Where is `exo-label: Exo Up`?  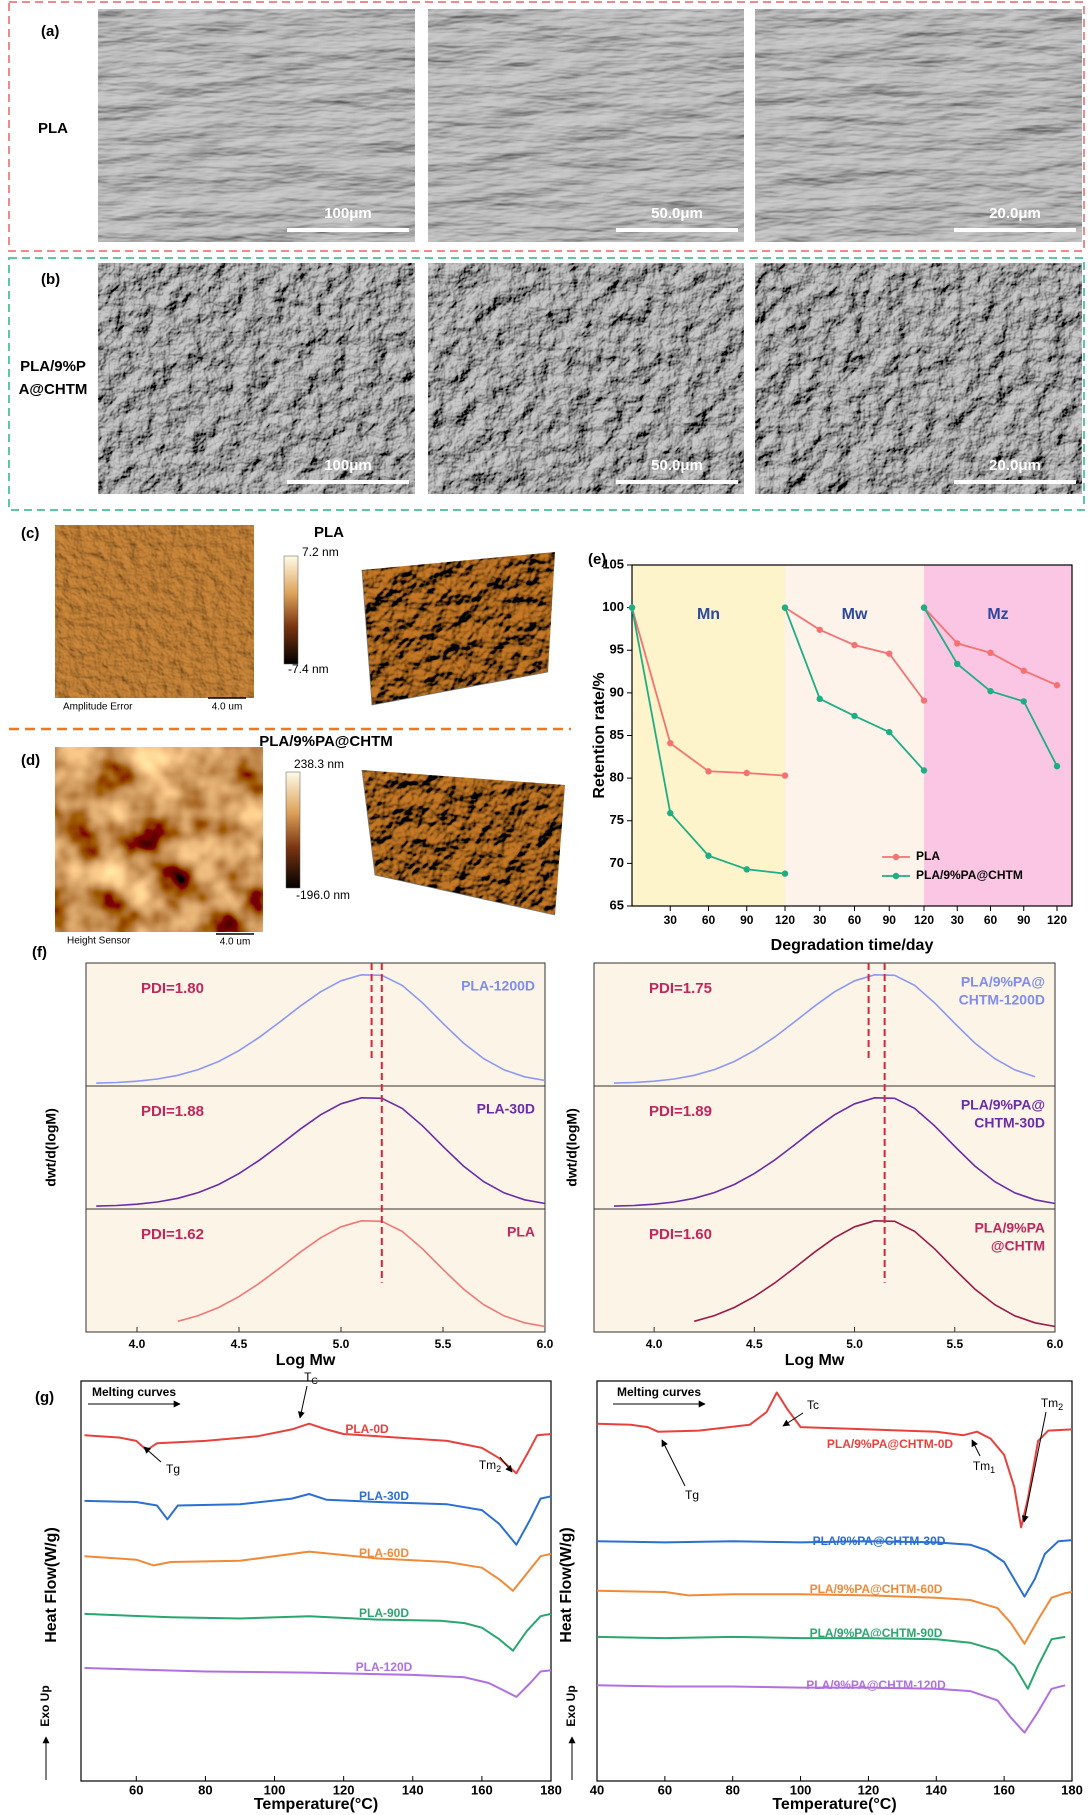 exo-label: Exo Up is located at coordinates (45, 1705).